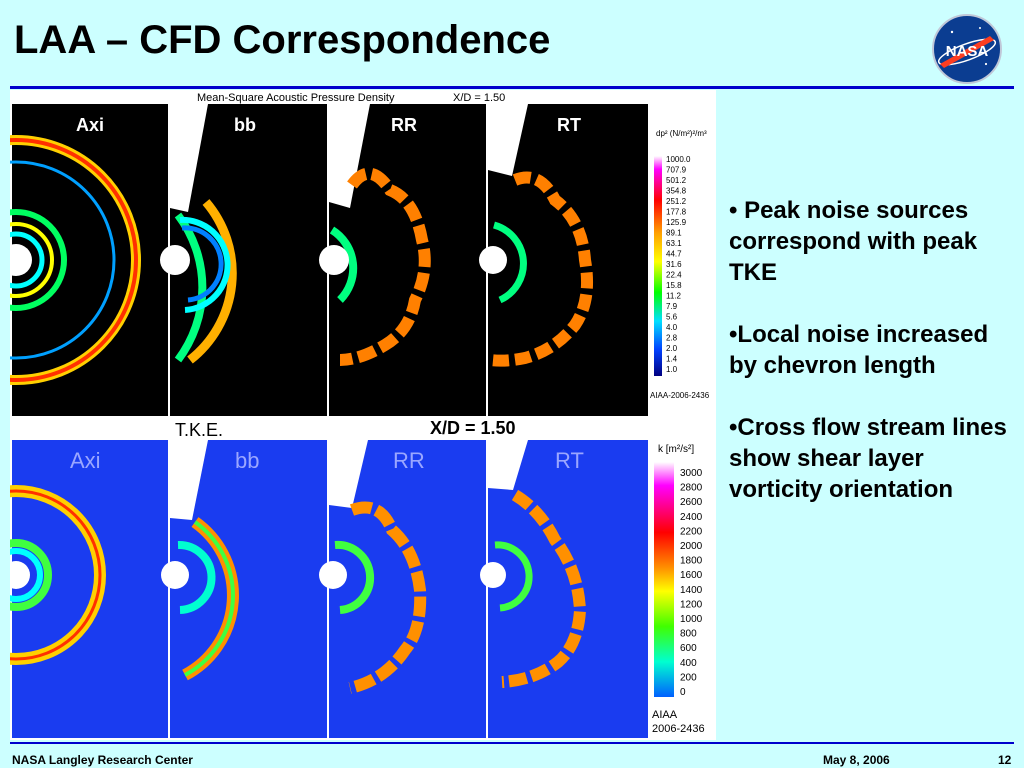 The image size is (1024, 768). Describe the element at coordinates (674, 285) in the screenshot. I see `acoustic-colorbar-tick: 15.8` at that location.